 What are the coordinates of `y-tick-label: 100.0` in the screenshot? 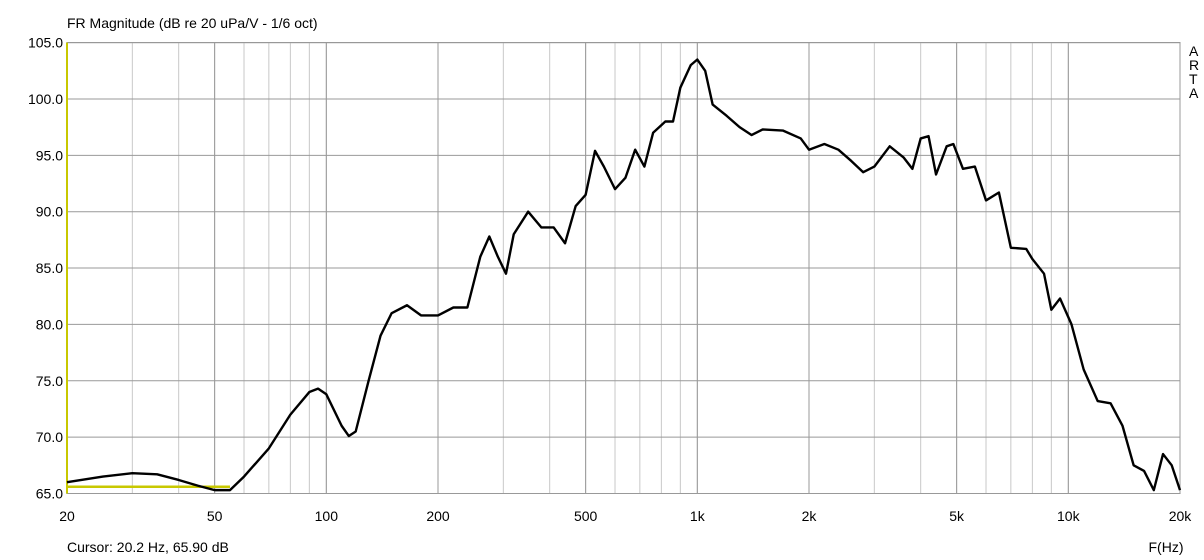 It's located at (45, 99).